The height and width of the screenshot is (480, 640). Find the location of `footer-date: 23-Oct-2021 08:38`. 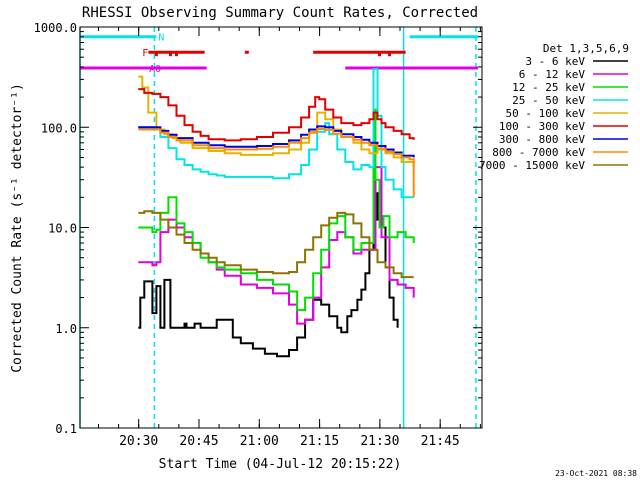

footer-date: 23-Oct-2021 08:38 is located at coordinates (596, 473).